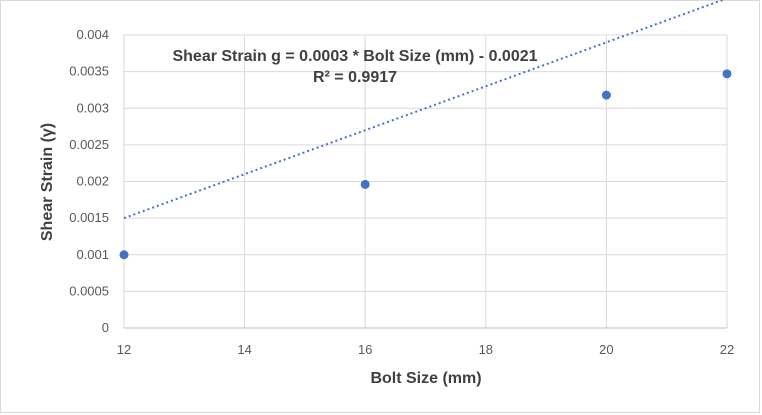 The image size is (762, 415). What do you see at coordinates (89, 71) in the screenshot?
I see `y-tick-label: 0.0035` at bounding box center [89, 71].